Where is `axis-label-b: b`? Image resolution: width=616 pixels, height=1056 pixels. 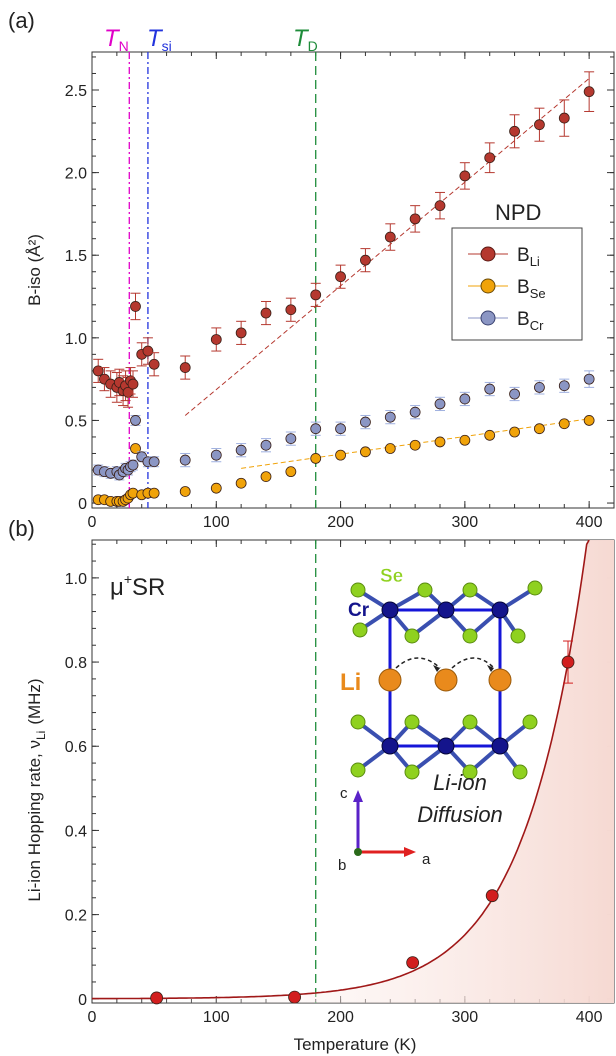
axis-label-b: b is located at coordinates (342, 865).